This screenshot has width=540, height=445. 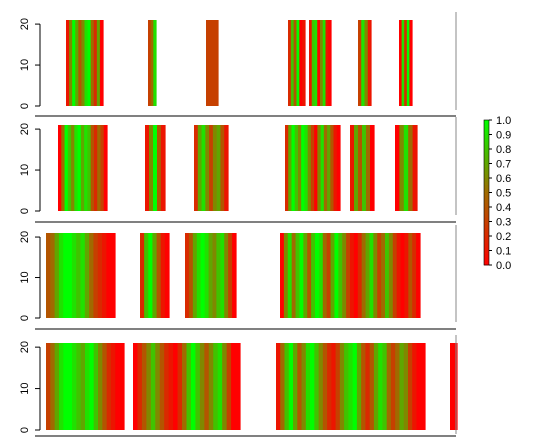 What do you see at coordinates (25, 388) in the screenshot?
I see `y-tick-label: 10` at bounding box center [25, 388].